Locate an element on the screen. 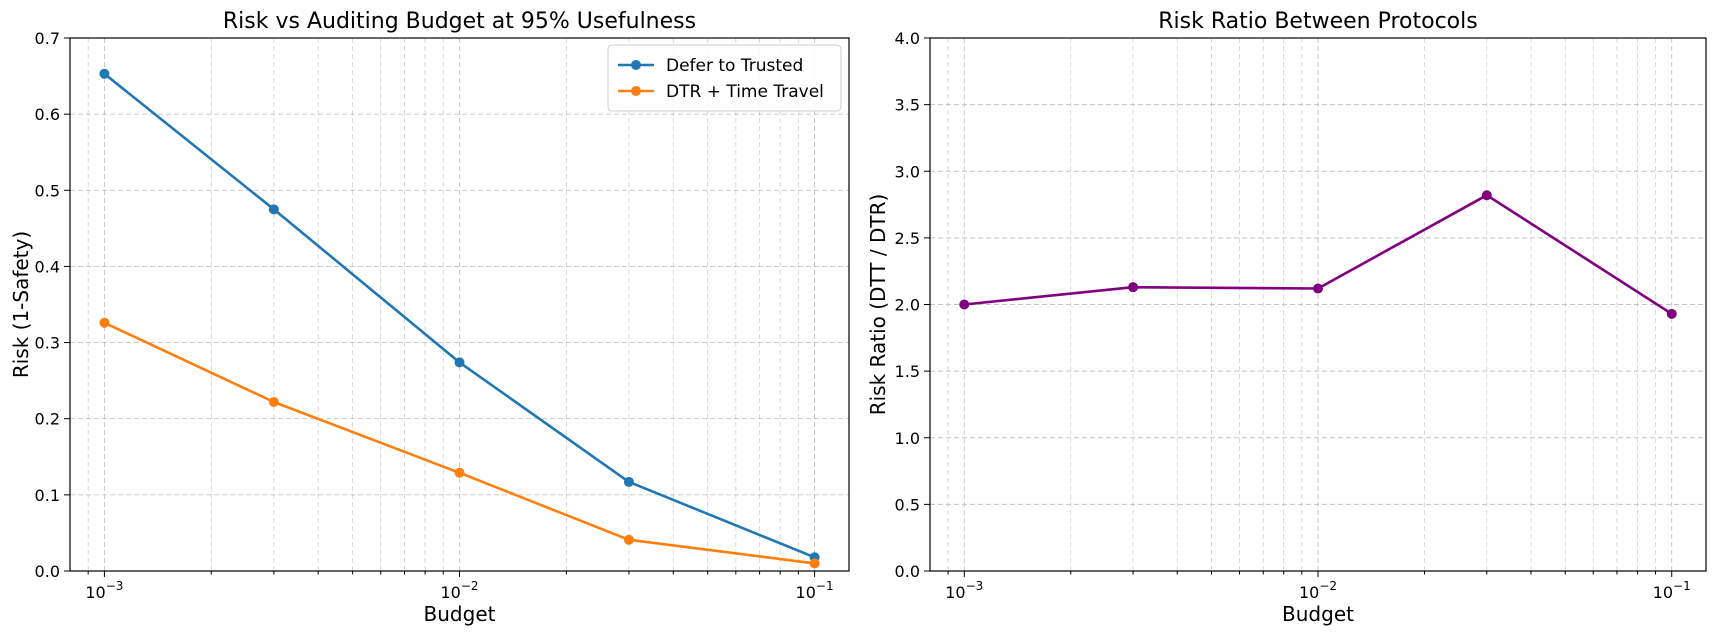 This screenshot has width=1718, height=637. y-tick-label: 0.3 is located at coordinates (47, 343).